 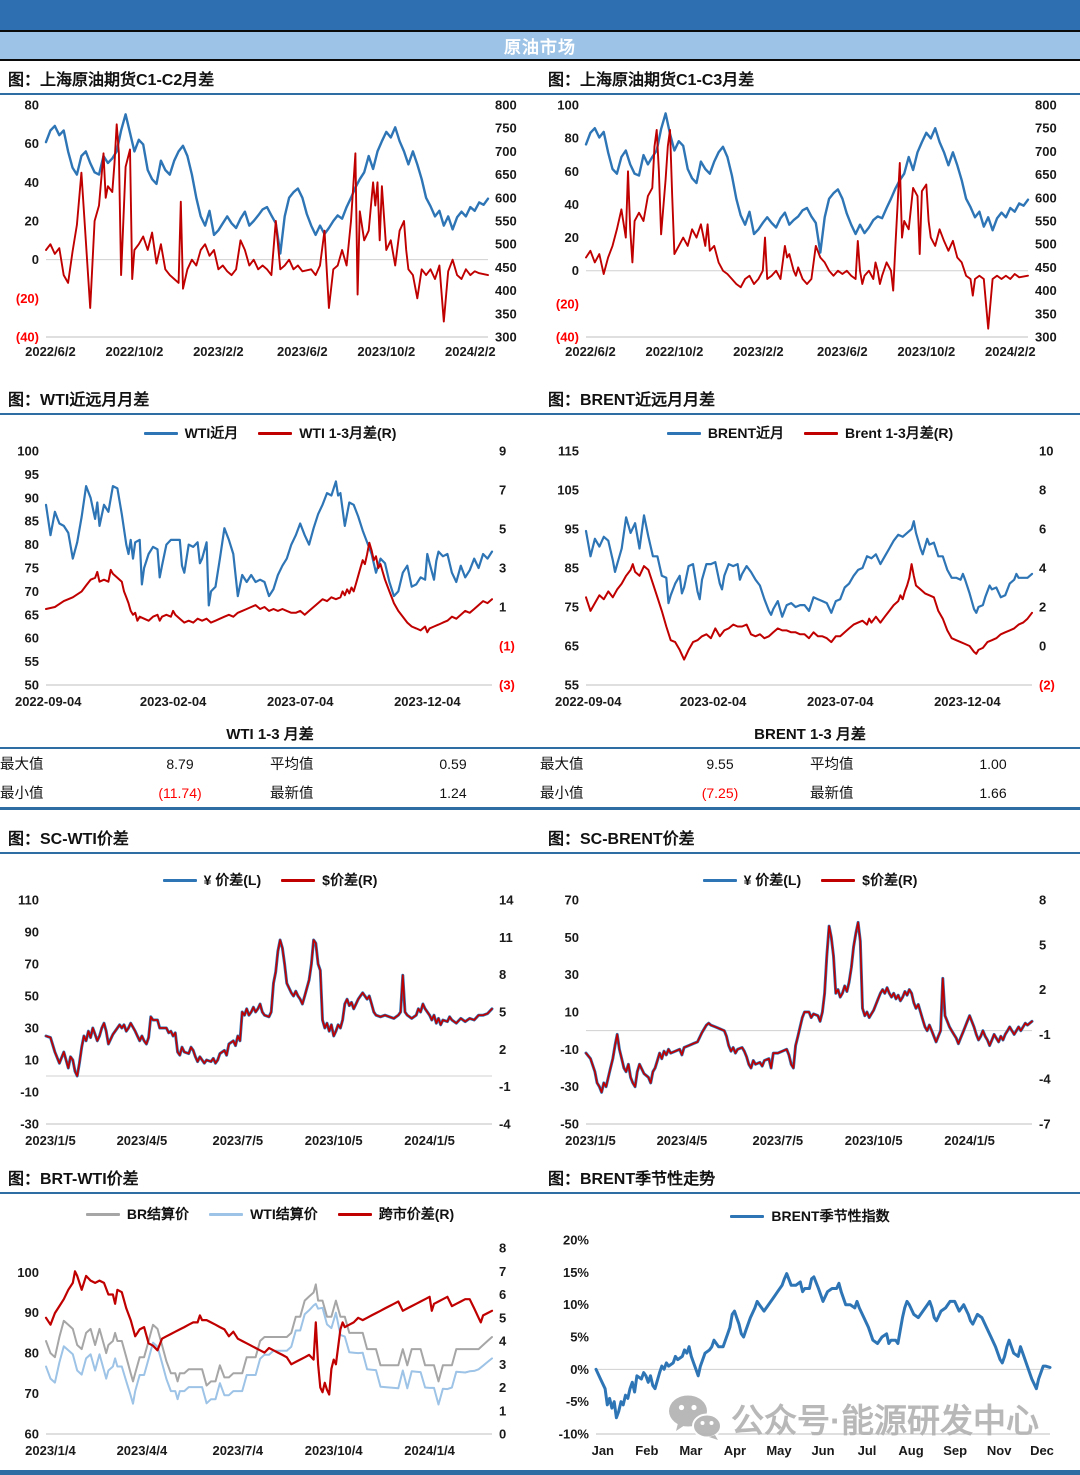 I want to click on stats-header-wti: WTI 1-3 月差, so click(x=270, y=734).